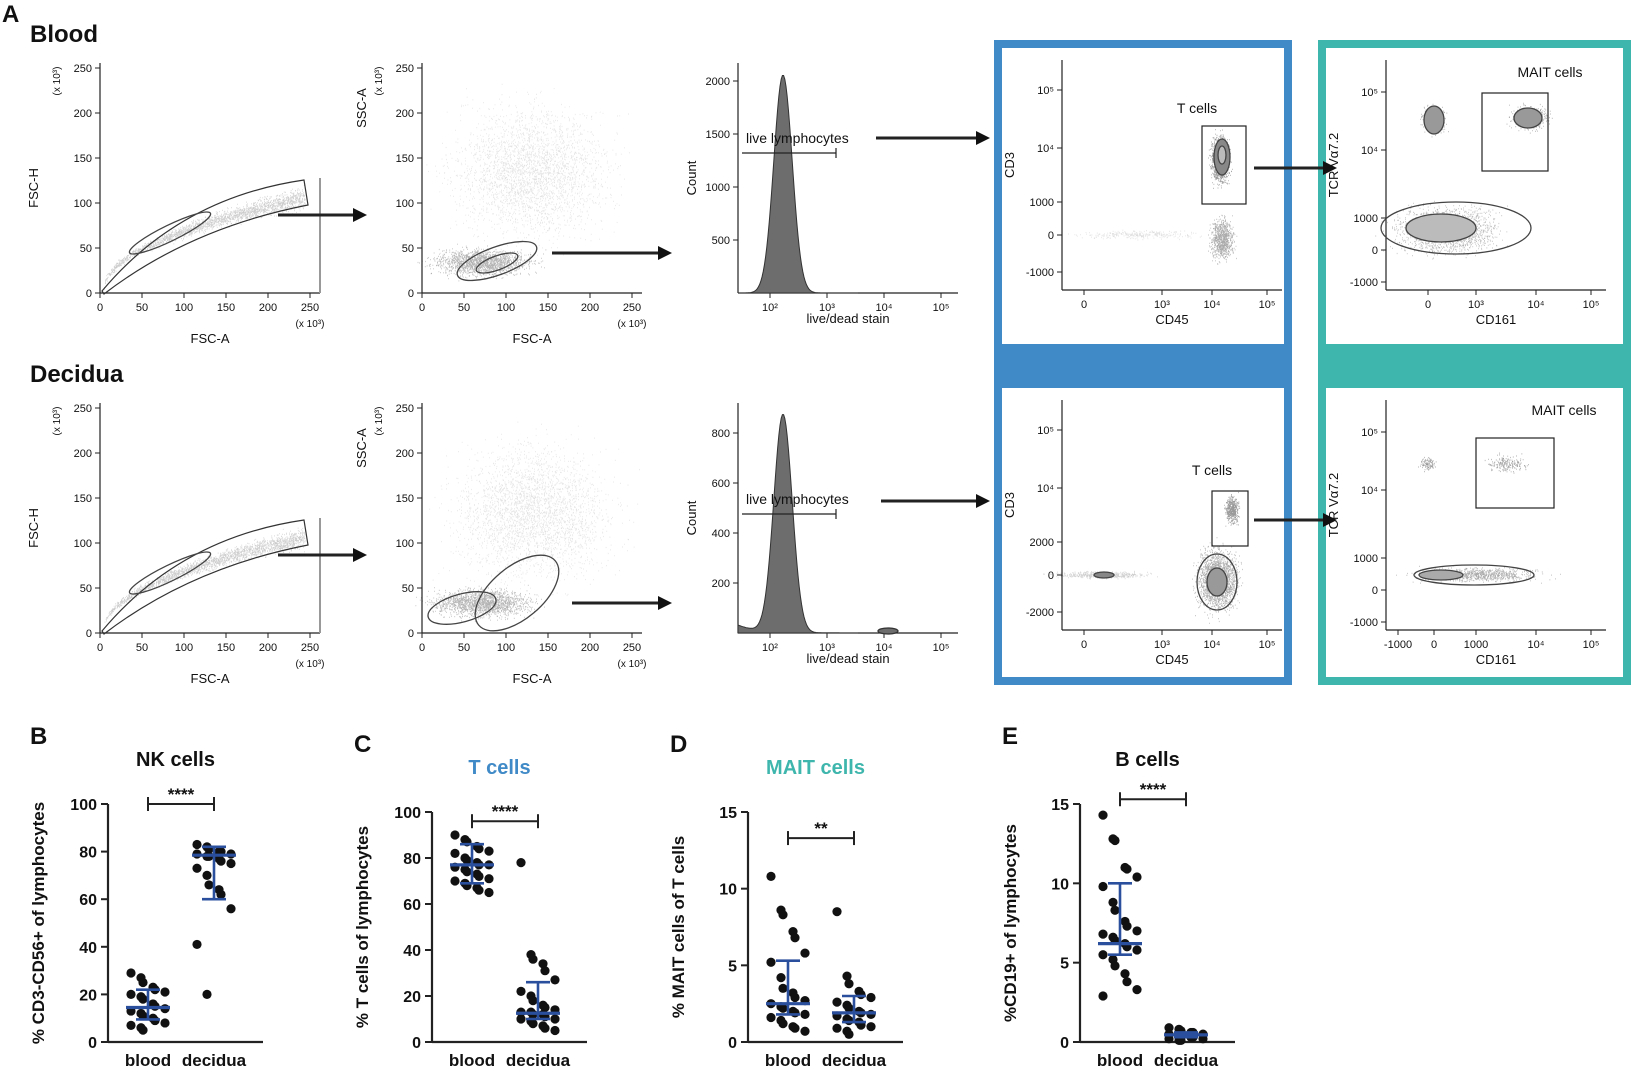  I want to click on decidua-hist-ytick-label: 400, so click(721, 534).